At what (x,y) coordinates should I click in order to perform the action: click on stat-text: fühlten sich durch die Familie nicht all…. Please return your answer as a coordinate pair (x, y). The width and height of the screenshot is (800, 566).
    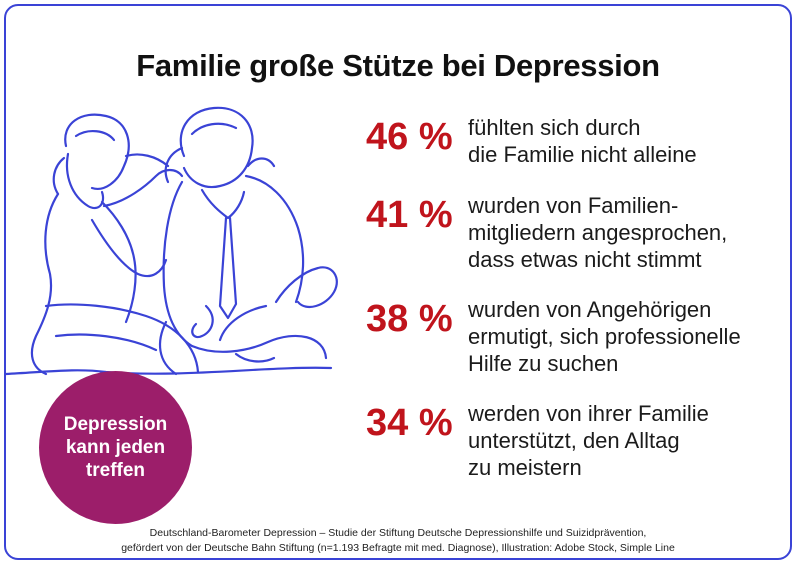
    Looking at the image, I should click on (582, 141).